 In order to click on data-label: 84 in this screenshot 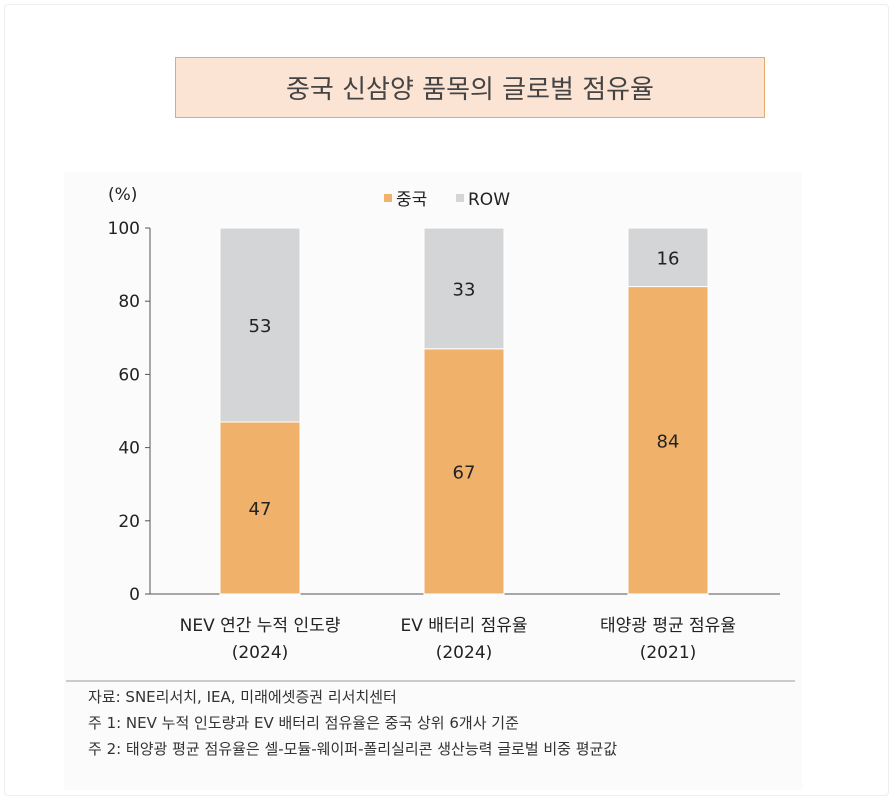, I will do `click(668, 441)`.